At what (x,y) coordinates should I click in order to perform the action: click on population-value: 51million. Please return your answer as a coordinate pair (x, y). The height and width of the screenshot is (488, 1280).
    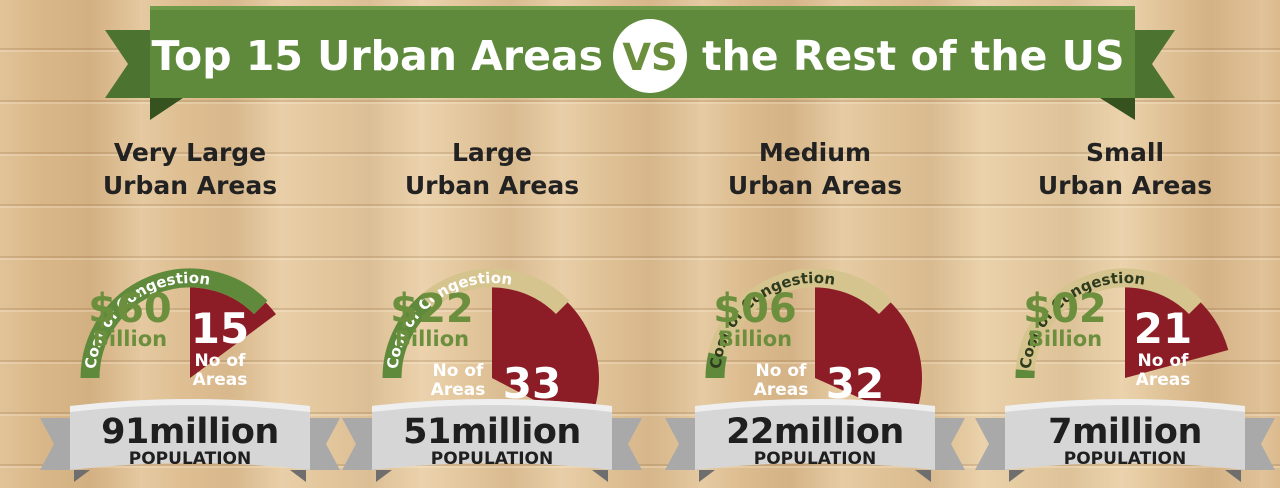
    Looking at the image, I should click on (492, 432).